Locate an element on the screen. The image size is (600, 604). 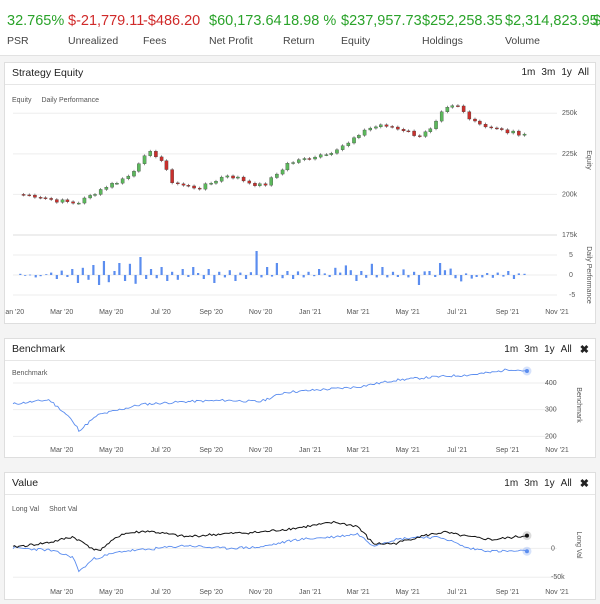
y-tick-label: 225k is located at coordinates (570, 154).